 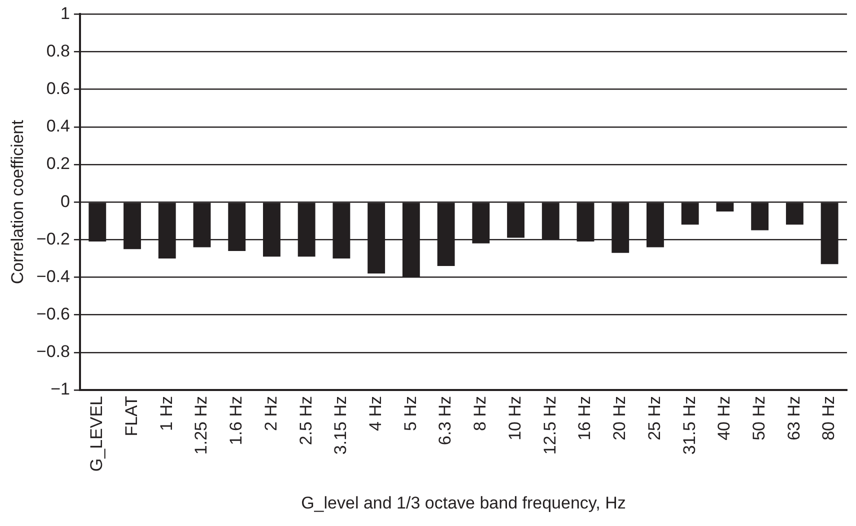 What do you see at coordinates (58, 88) in the screenshot?
I see `y-tick-label: 0.6` at bounding box center [58, 88].